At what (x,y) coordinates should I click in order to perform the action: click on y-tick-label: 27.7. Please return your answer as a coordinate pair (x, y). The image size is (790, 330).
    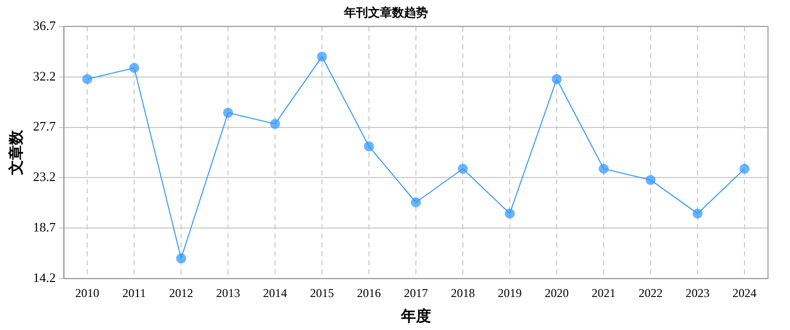
    Looking at the image, I should click on (44, 126).